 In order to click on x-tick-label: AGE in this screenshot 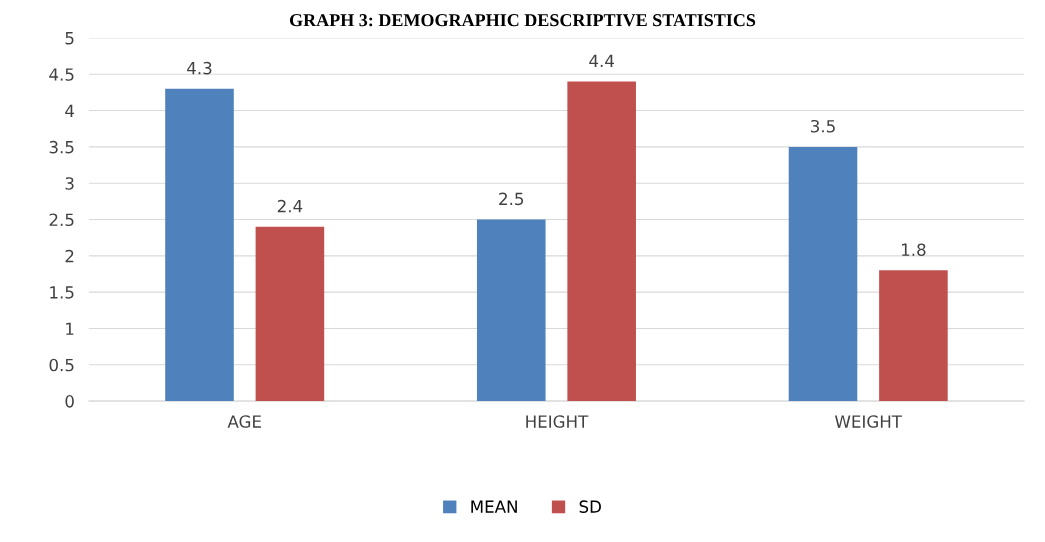, I will do `click(244, 421)`.